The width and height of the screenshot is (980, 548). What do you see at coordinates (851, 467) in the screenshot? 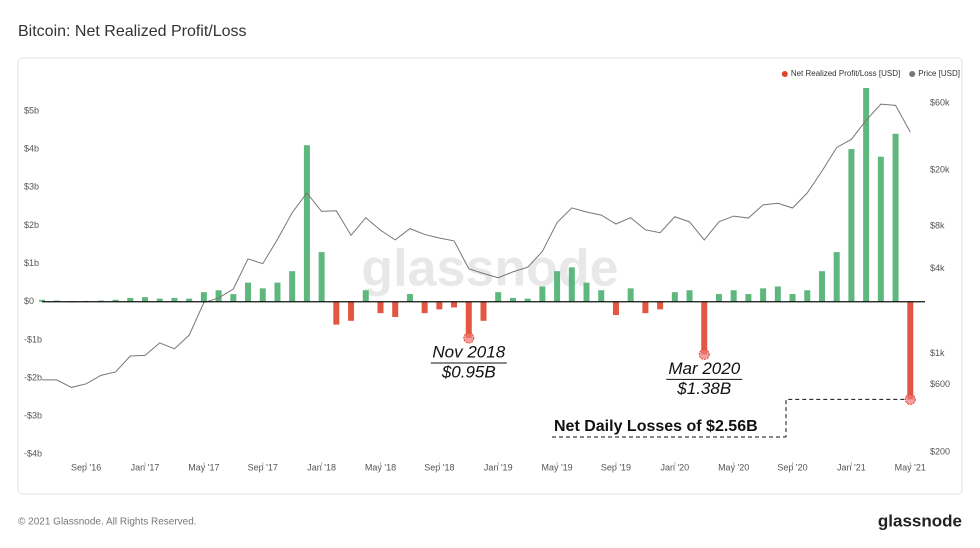
I see `x-tick-label: Jan '21` at bounding box center [851, 467].